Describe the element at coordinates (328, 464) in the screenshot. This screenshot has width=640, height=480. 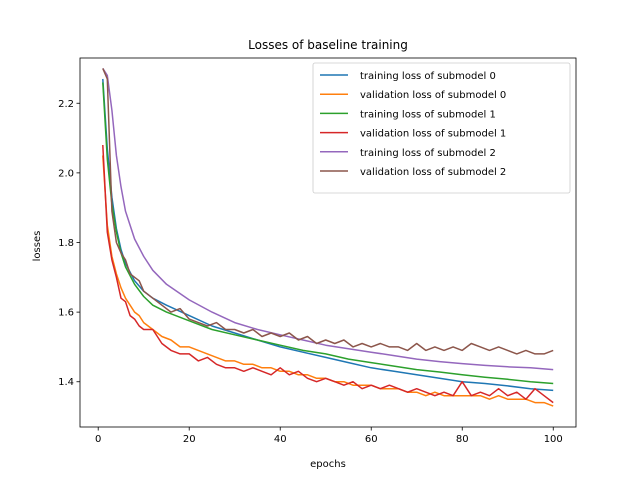
I see `x-axis-label: epochs` at that location.